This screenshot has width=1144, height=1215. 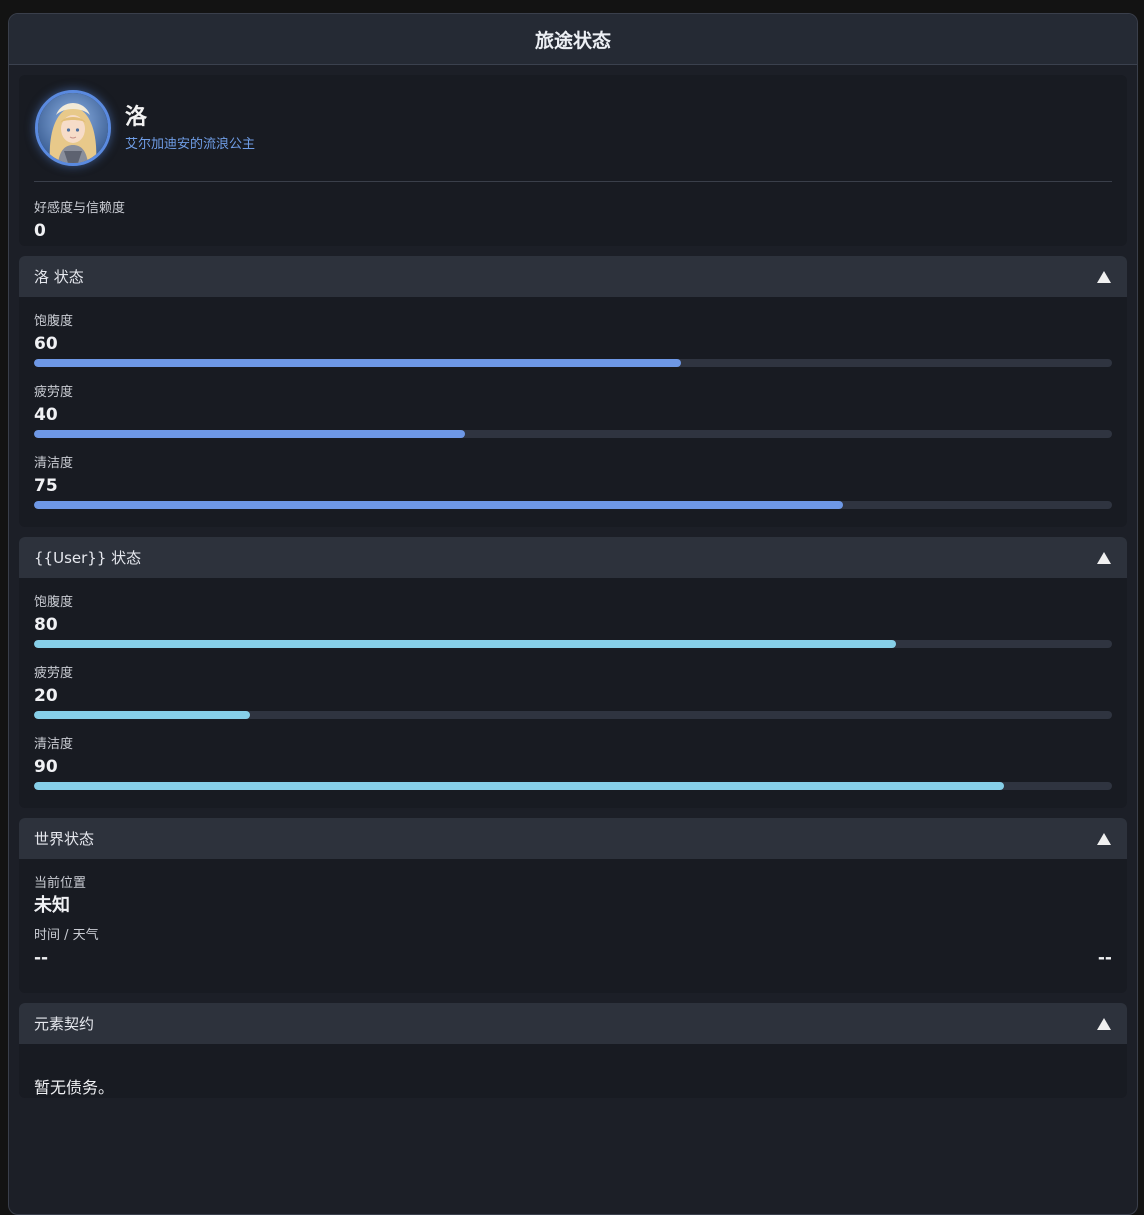 I want to click on profile-card: 洛 艾尔加迪安的流浪公主 好感度与信赖度 0, so click(x=573, y=160).